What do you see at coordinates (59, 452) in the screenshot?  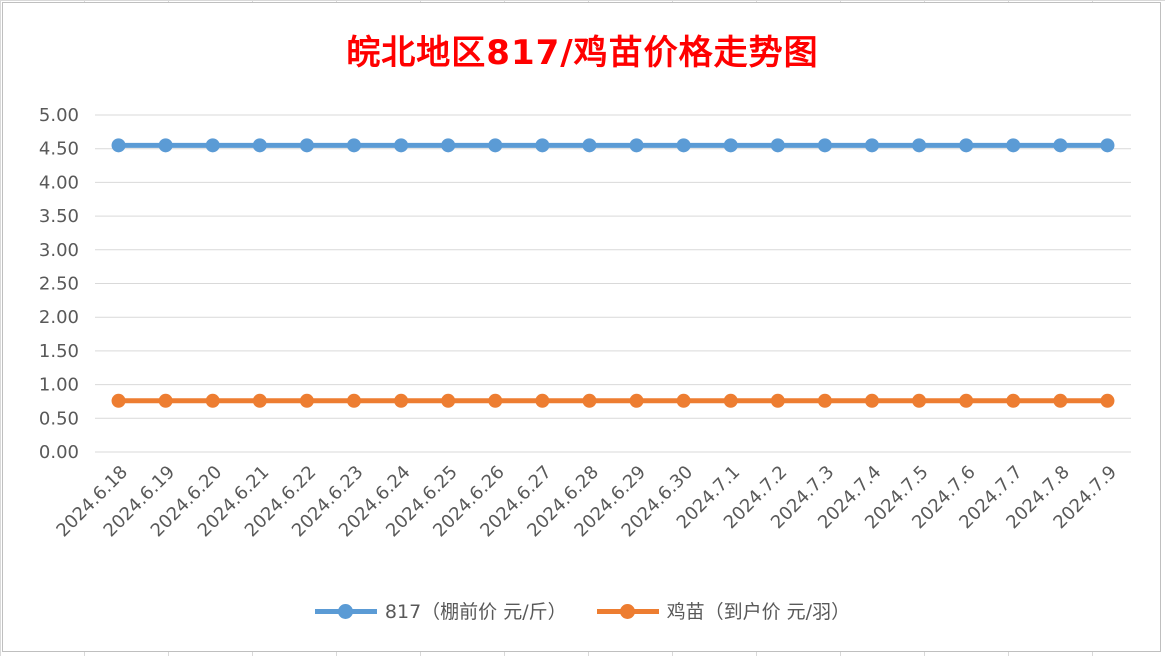 I see `y-tick-label: 0.00` at bounding box center [59, 452].